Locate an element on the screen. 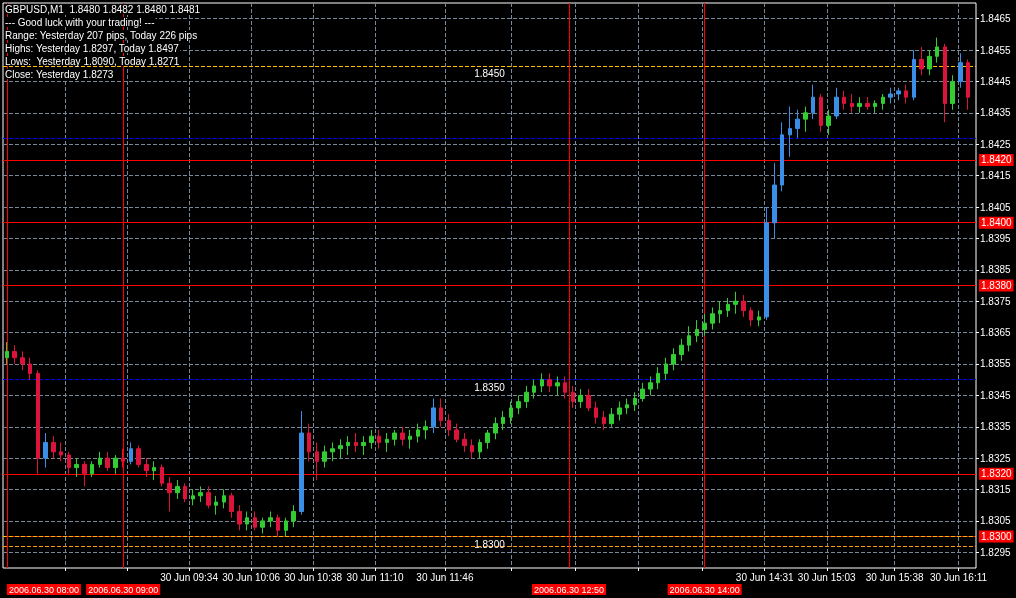 This screenshot has width=1016, height=598. annotation: --- Good luck with your trading! --- is located at coordinates (80, 22).